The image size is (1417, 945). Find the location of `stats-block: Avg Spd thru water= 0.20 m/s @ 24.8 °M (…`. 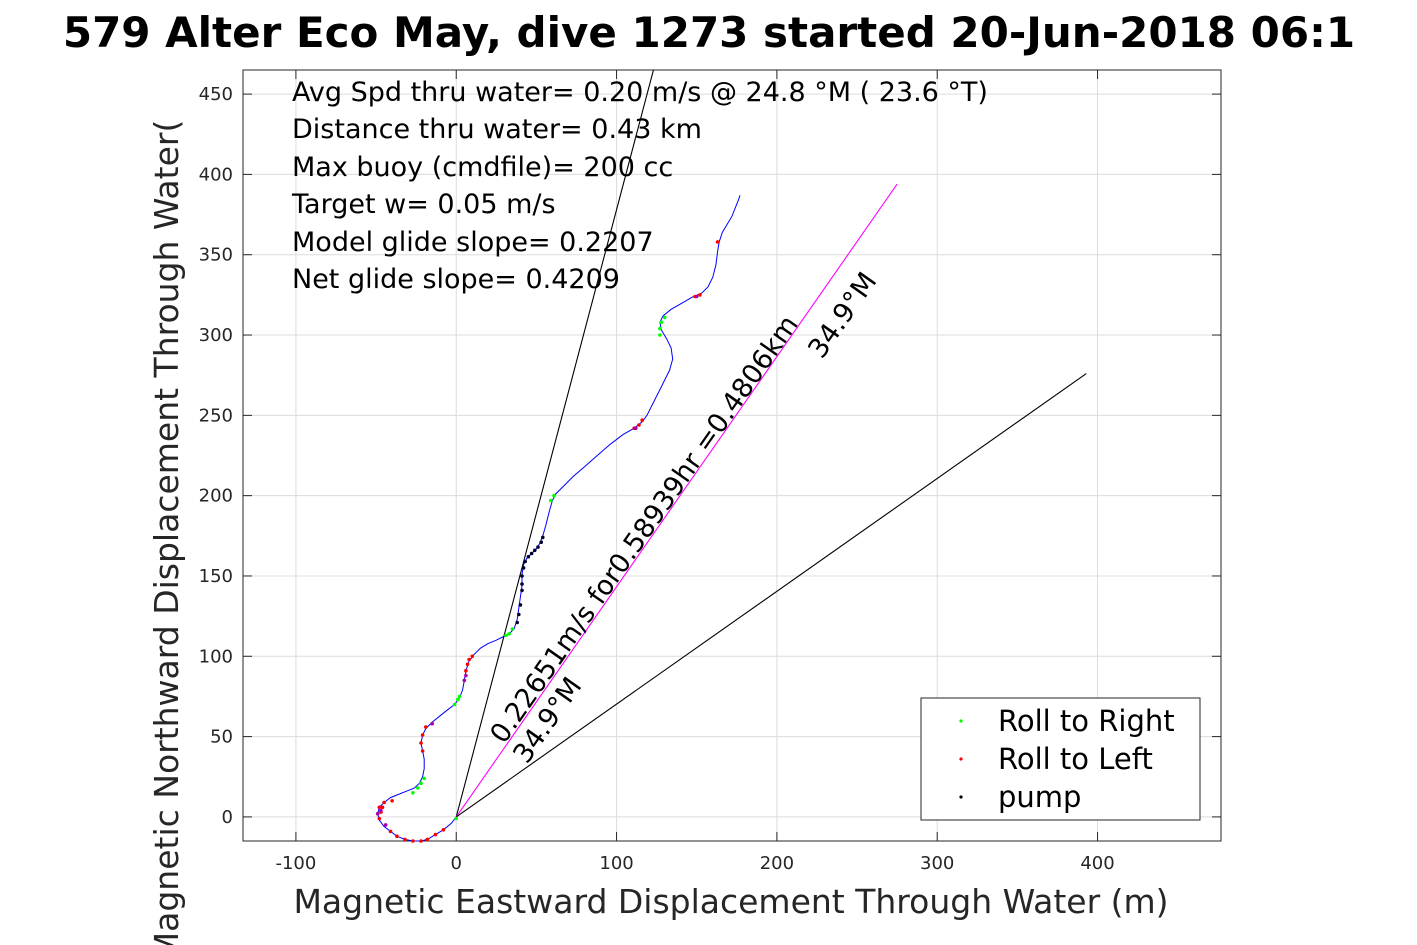

stats-block: Avg Spd thru water= 0.20 m/s @ 24.8 °M (… is located at coordinates (639, 186).